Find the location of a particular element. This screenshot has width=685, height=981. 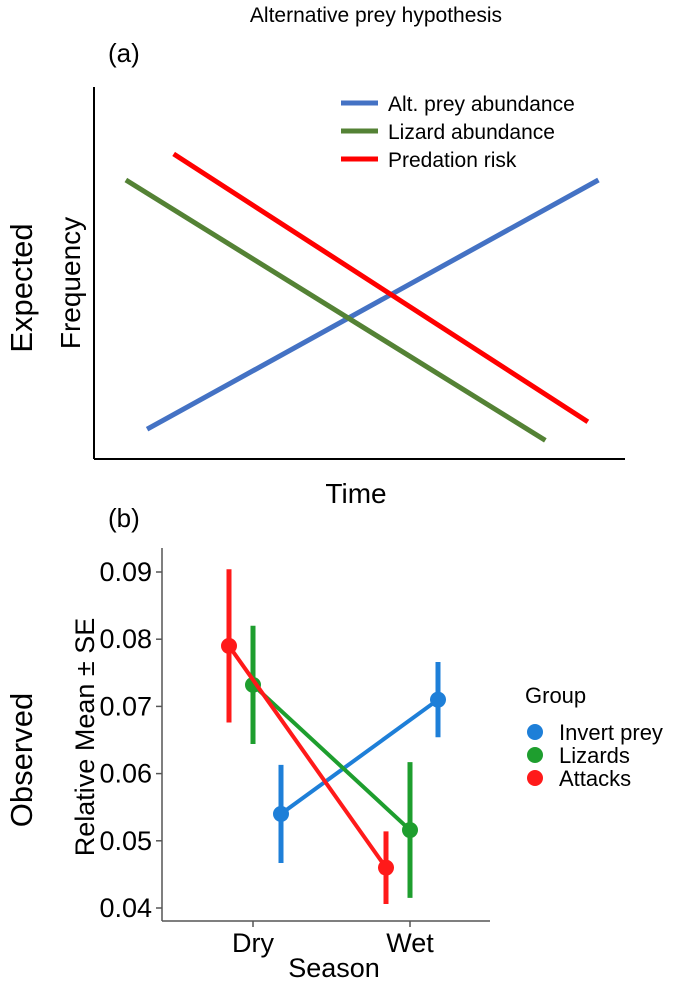

figure-title: Alternative prey hypothesis is located at coordinates (376, 15).